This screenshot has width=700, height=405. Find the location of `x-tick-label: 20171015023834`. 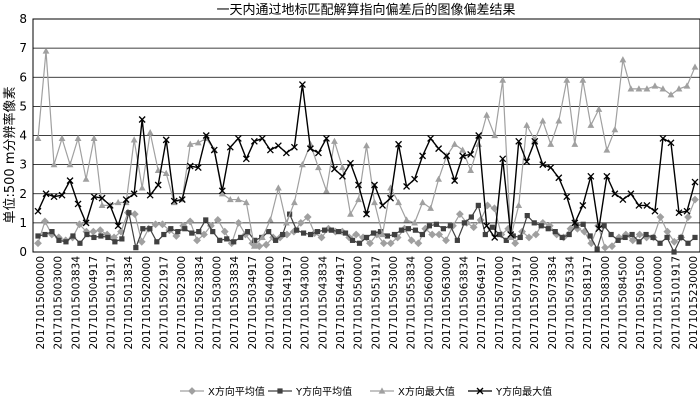

x-tick-label: 20171015023834 is located at coordinates (200, 303).